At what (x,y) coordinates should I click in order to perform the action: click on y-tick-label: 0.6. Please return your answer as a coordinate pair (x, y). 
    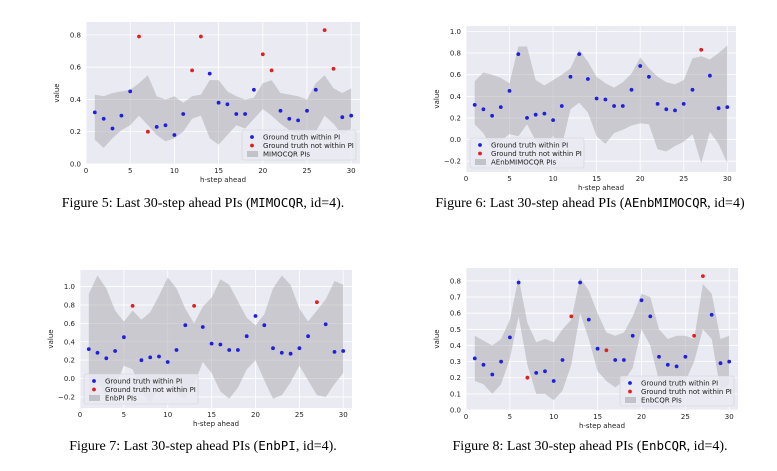
    Looking at the image, I should click on (456, 75).